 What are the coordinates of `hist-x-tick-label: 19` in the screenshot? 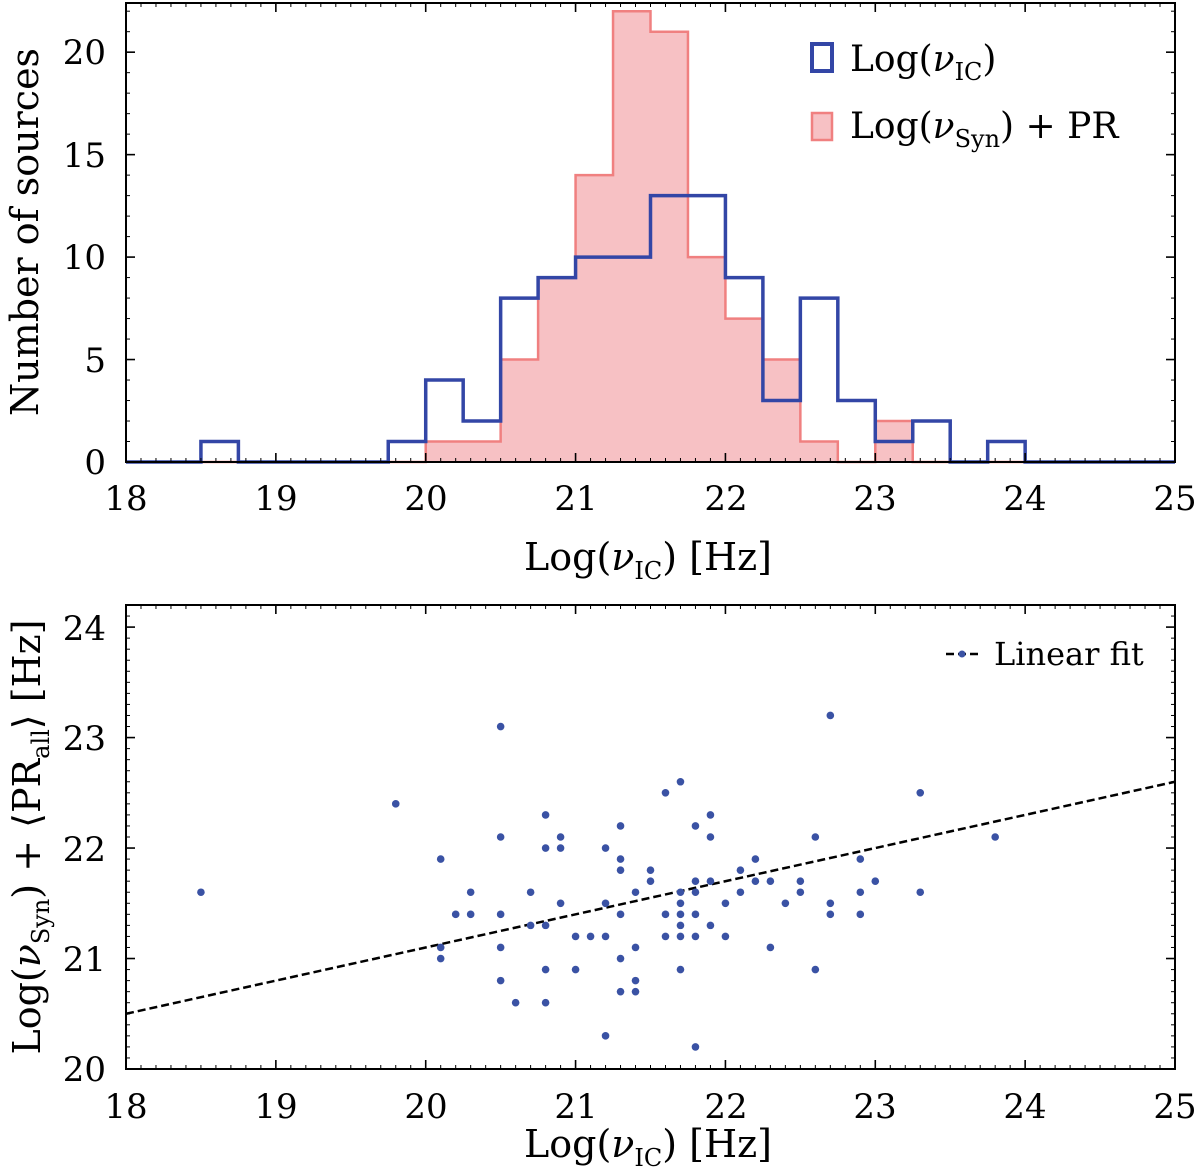 It's located at (275, 499).